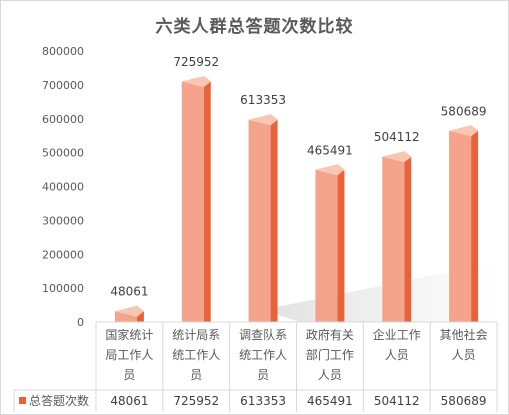 Image resolution: width=509 pixels, height=415 pixels. I want to click on data-label: 580689, so click(464, 111).